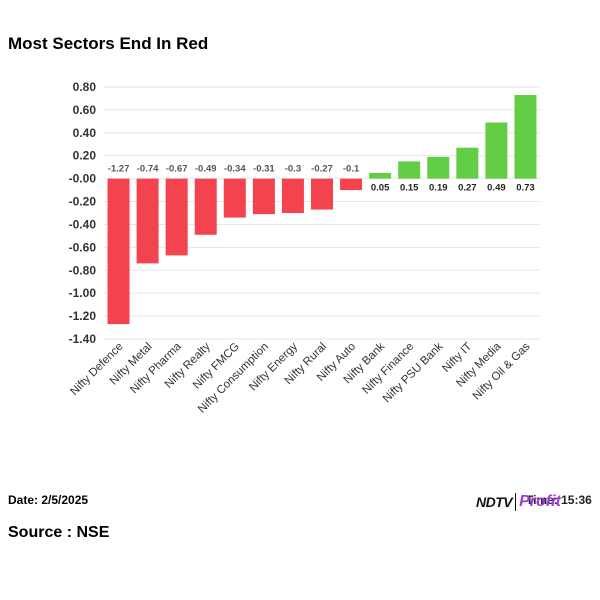 The width and height of the screenshot is (600, 600). What do you see at coordinates (85, 110) in the screenshot?
I see `y-tick-label: 0.60` at bounding box center [85, 110].